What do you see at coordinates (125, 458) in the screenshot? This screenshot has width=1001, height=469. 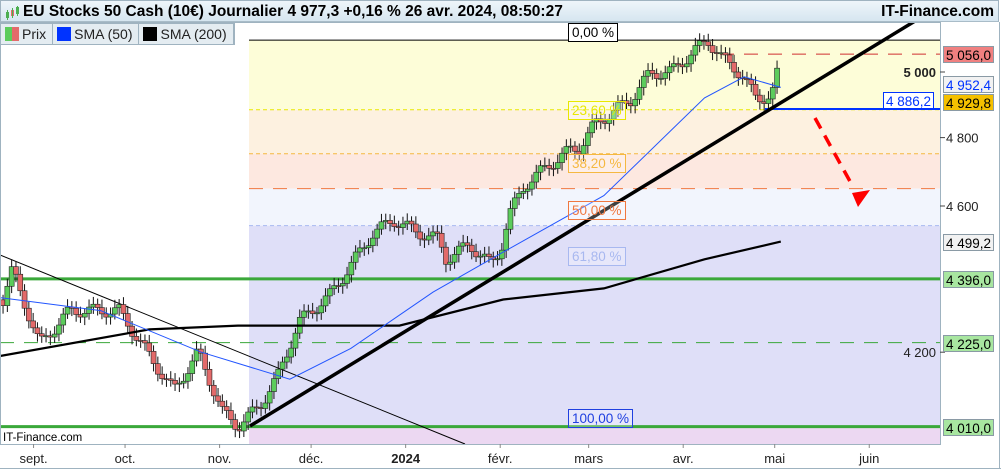 I see `x-tick-label: oct.` at bounding box center [125, 458].